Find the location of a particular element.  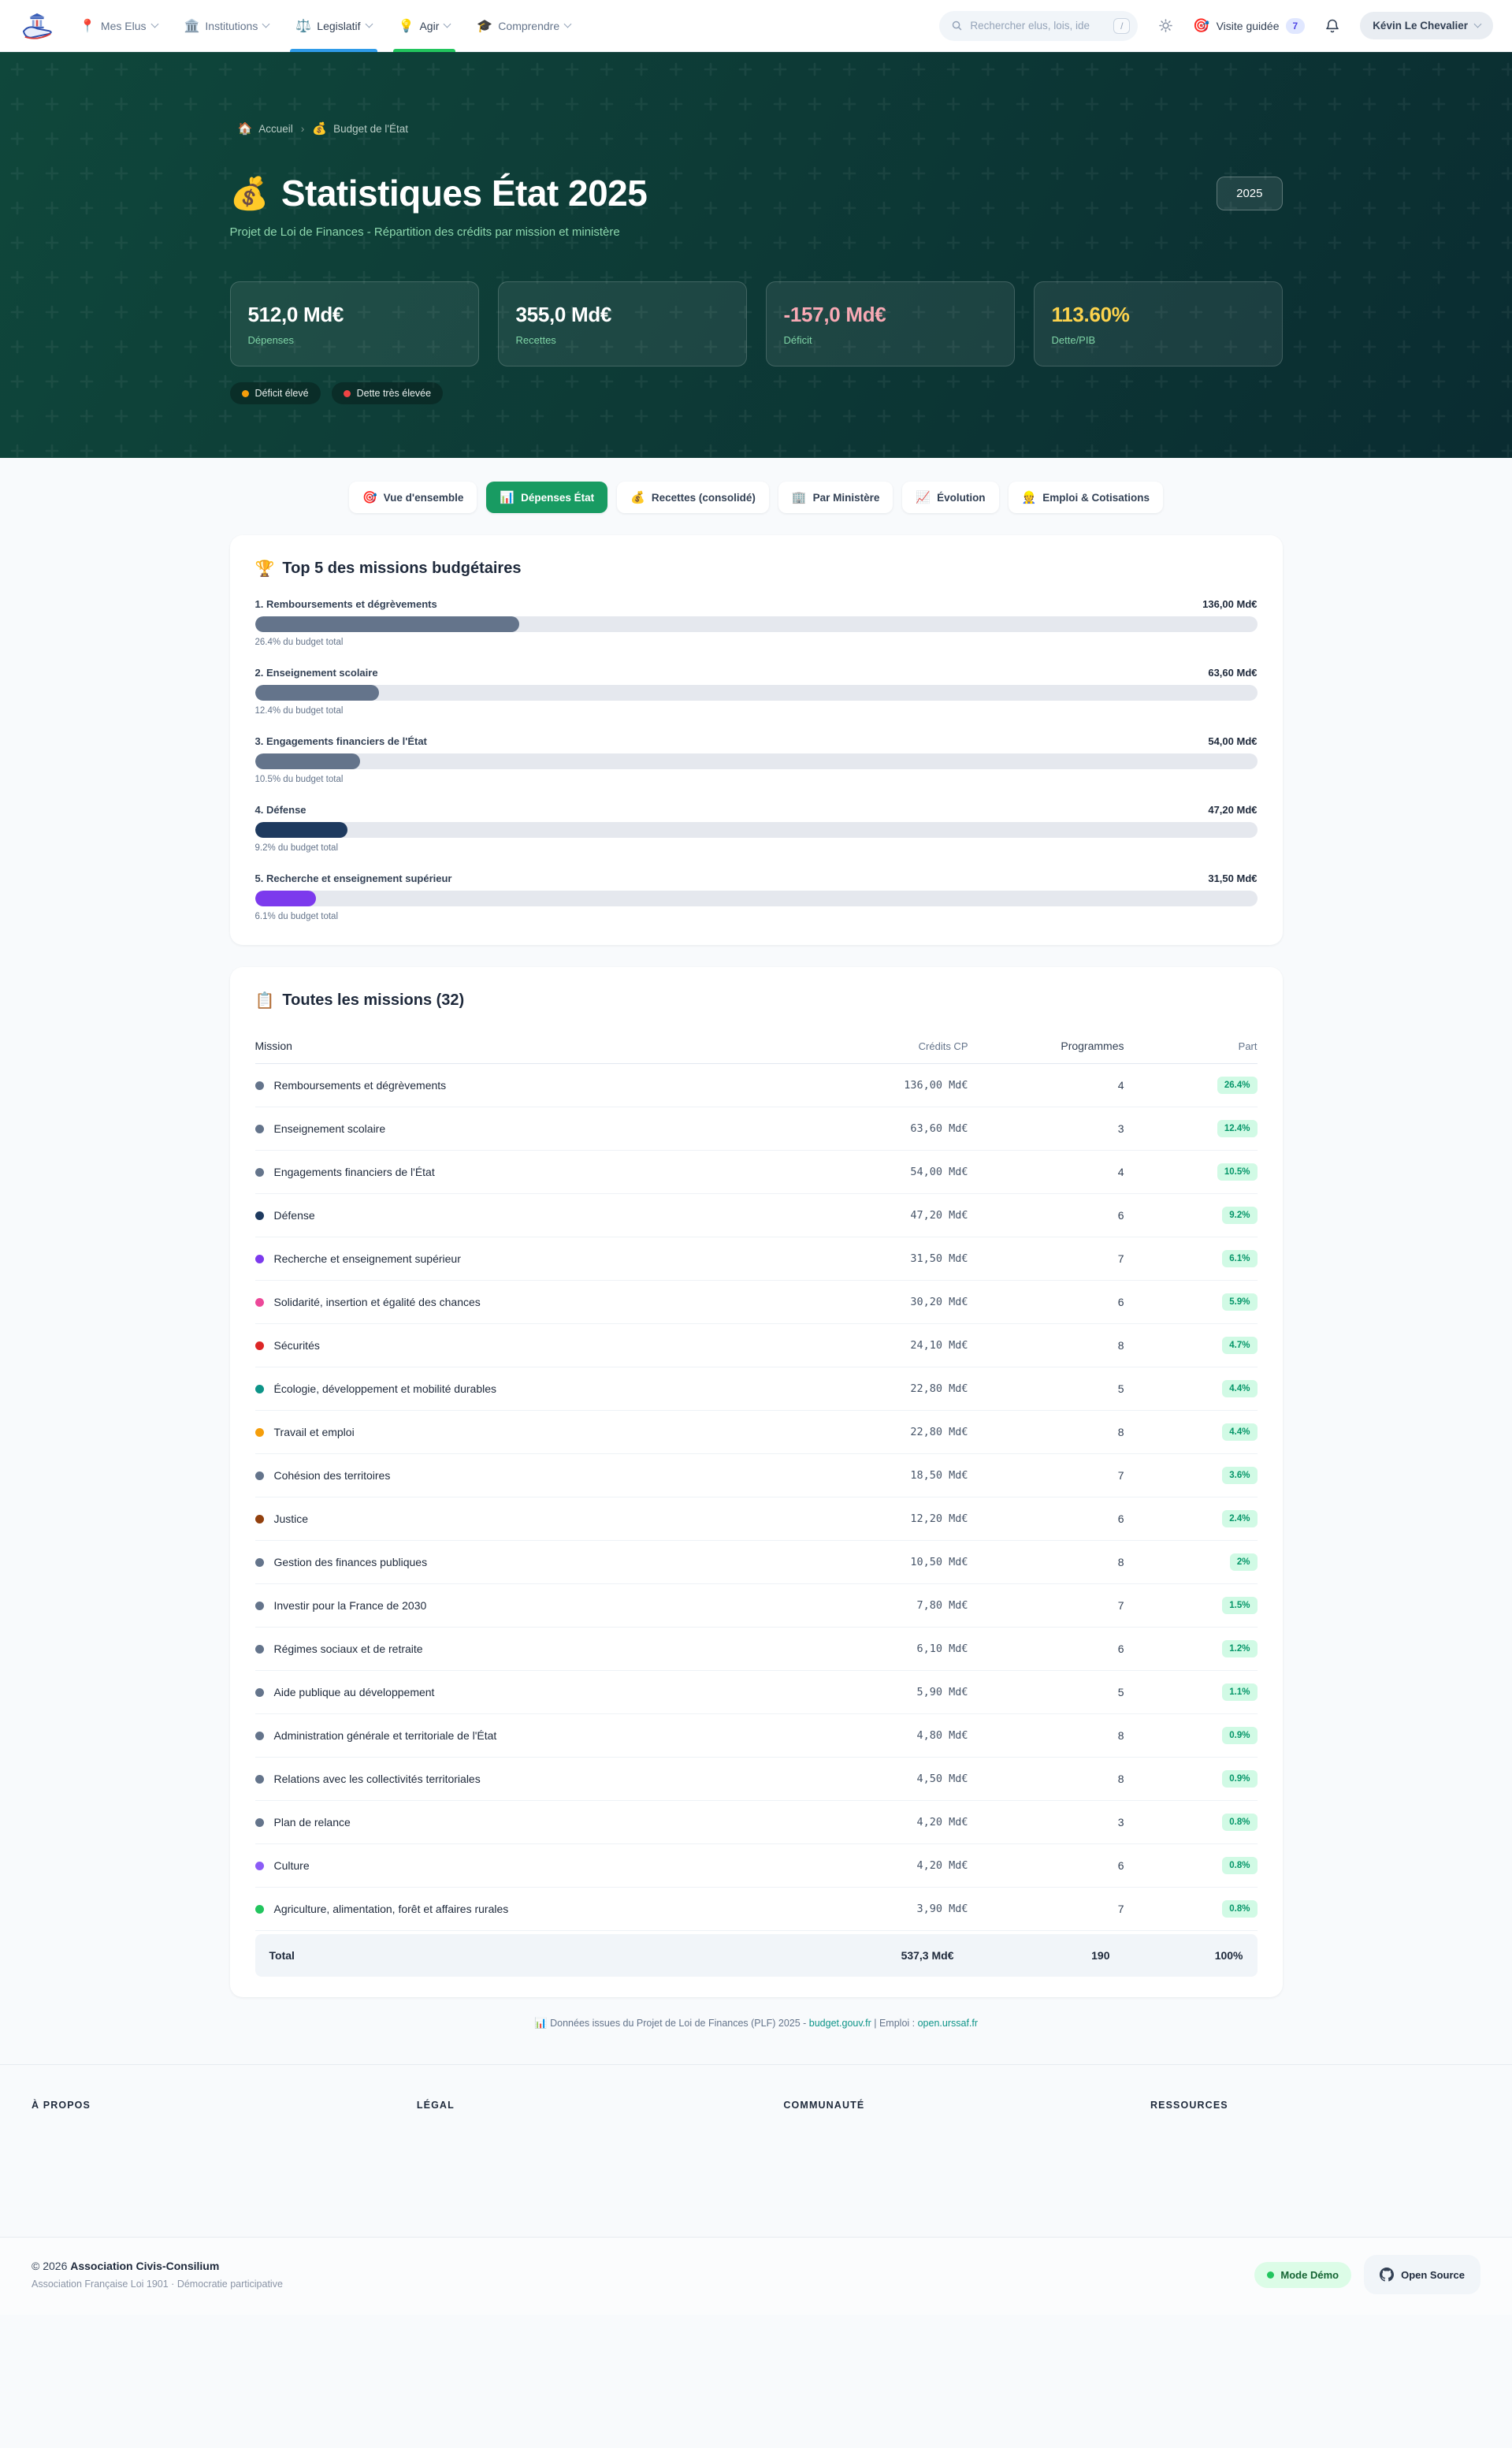

tab: 📊 Dépenses État is located at coordinates (547, 497).